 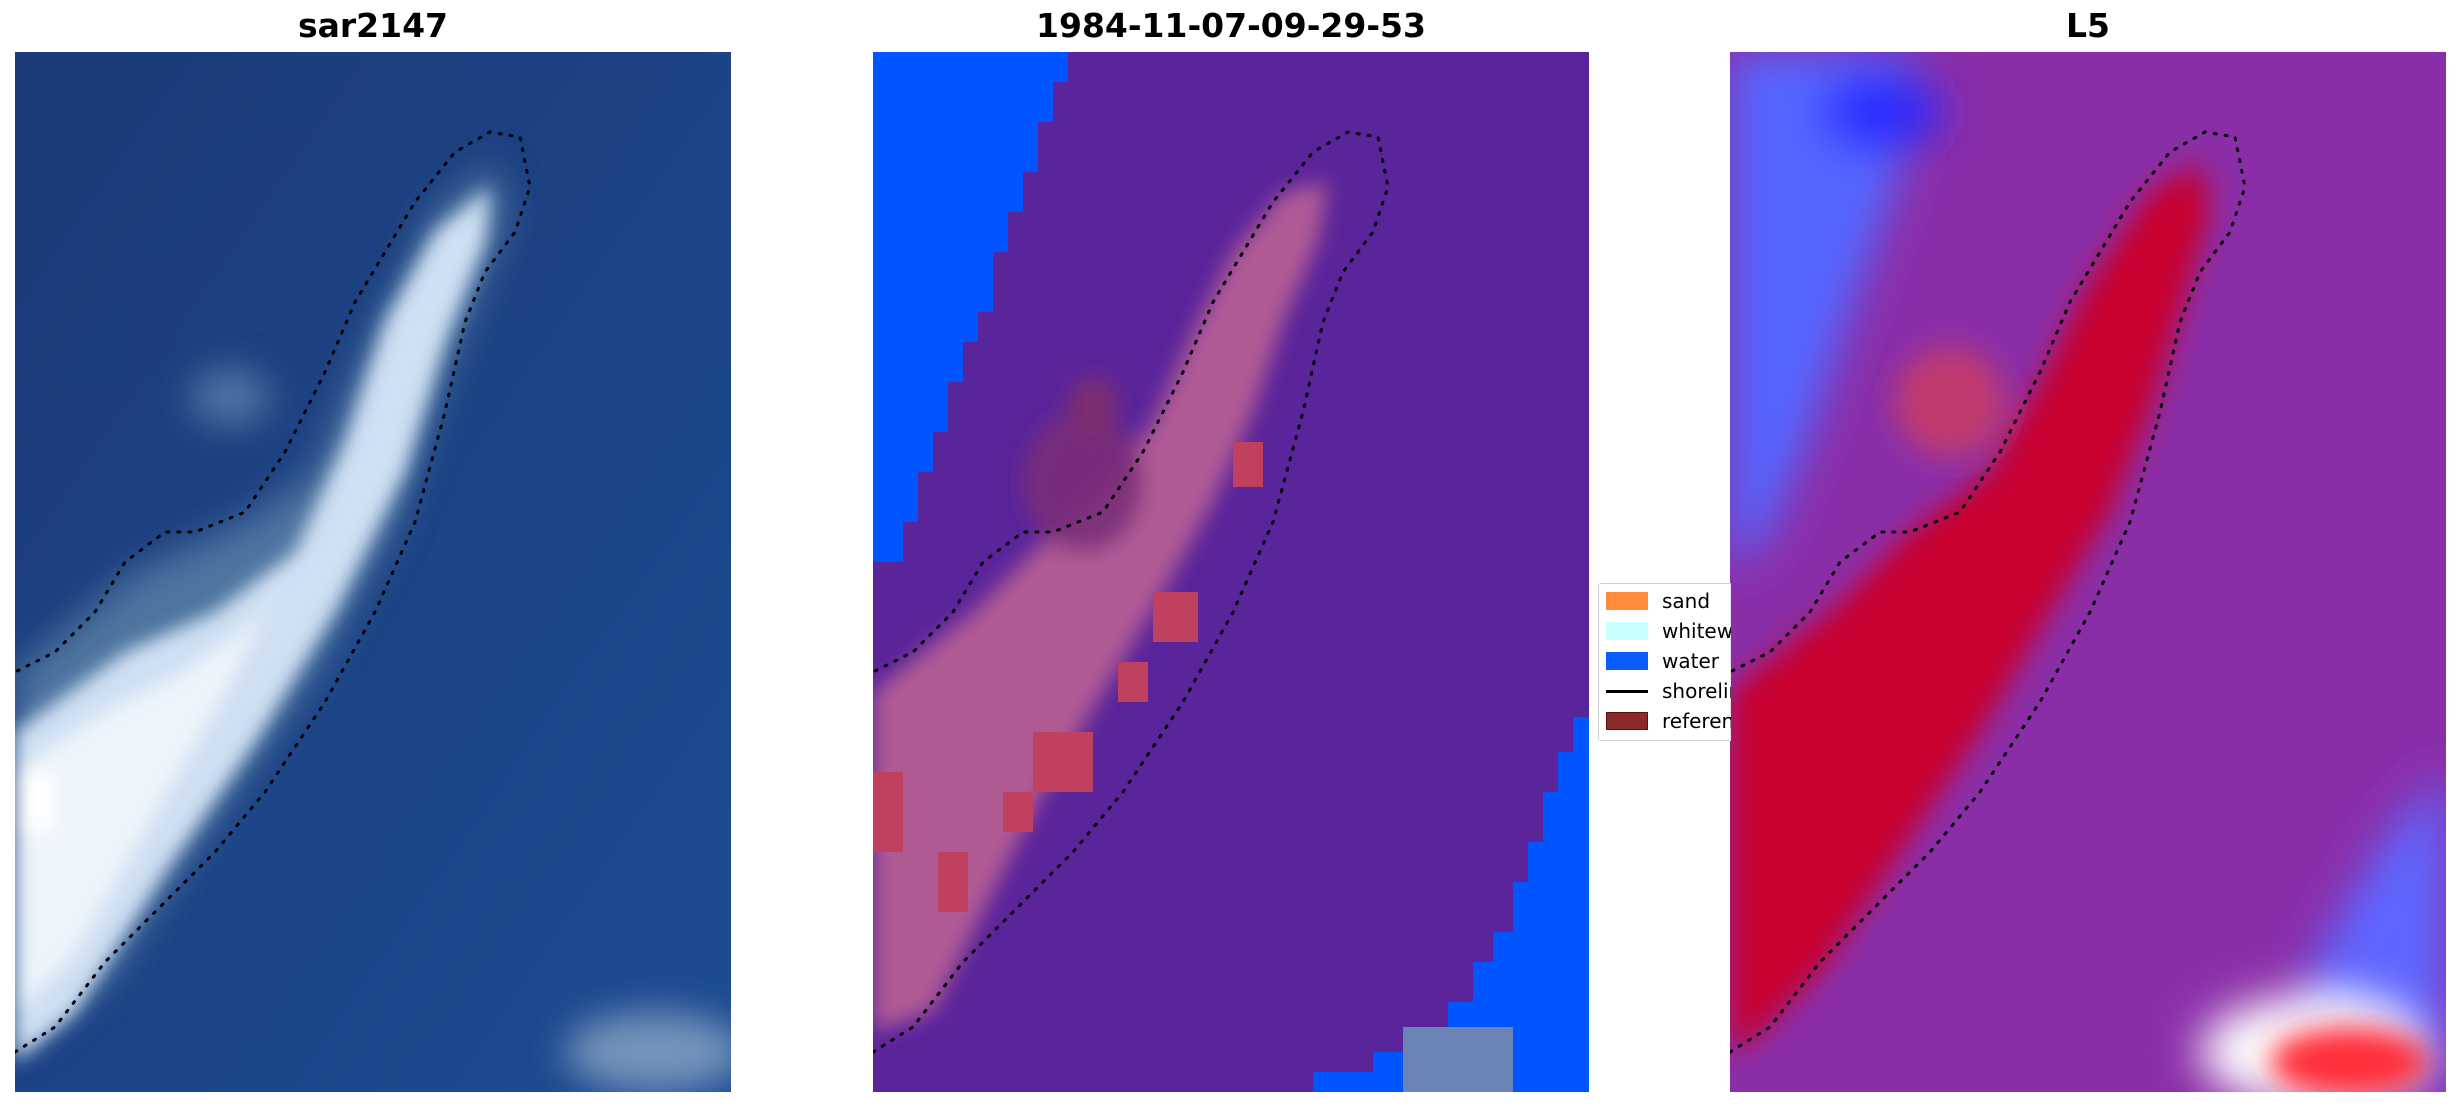 What do you see at coordinates (1627, 721) in the screenshot?
I see `reference-swatch` at bounding box center [1627, 721].